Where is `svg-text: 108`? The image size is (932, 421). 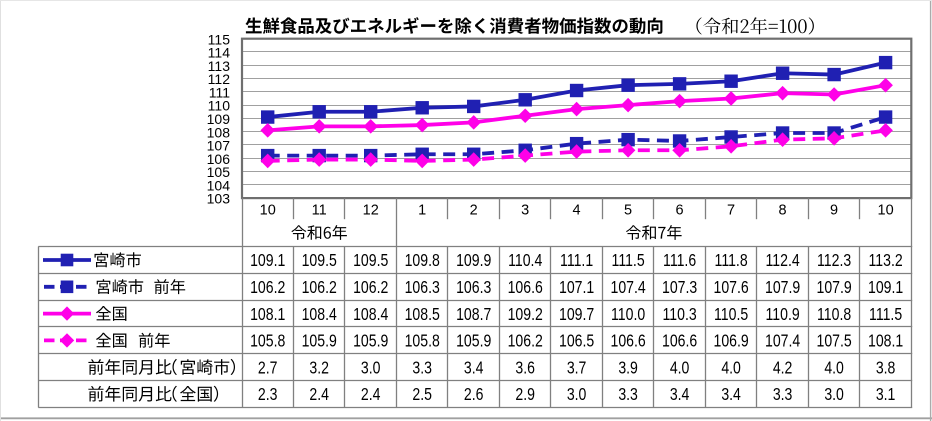 svg-text: 108 is located at coordinates (219, 132).